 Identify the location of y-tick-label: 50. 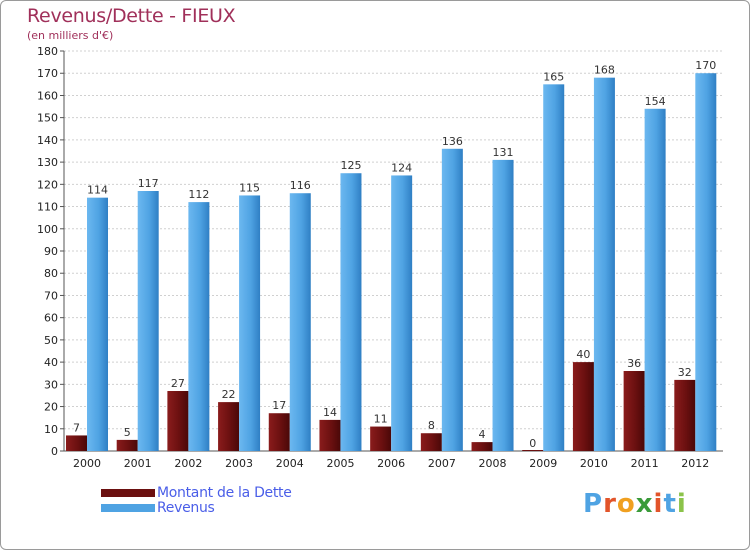
(51, 340).